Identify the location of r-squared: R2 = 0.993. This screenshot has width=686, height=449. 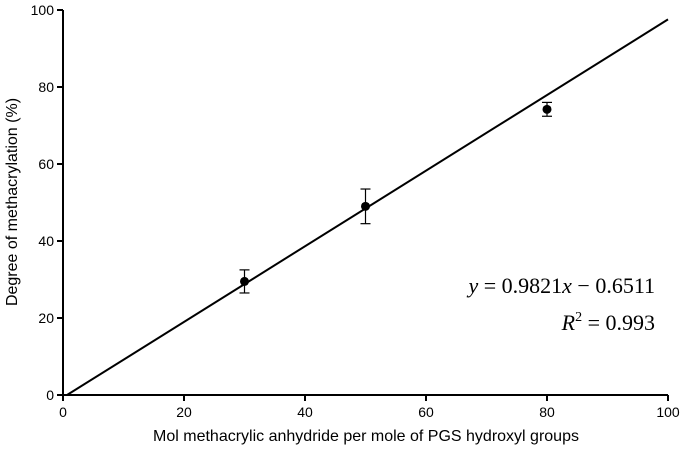
(608, 322).